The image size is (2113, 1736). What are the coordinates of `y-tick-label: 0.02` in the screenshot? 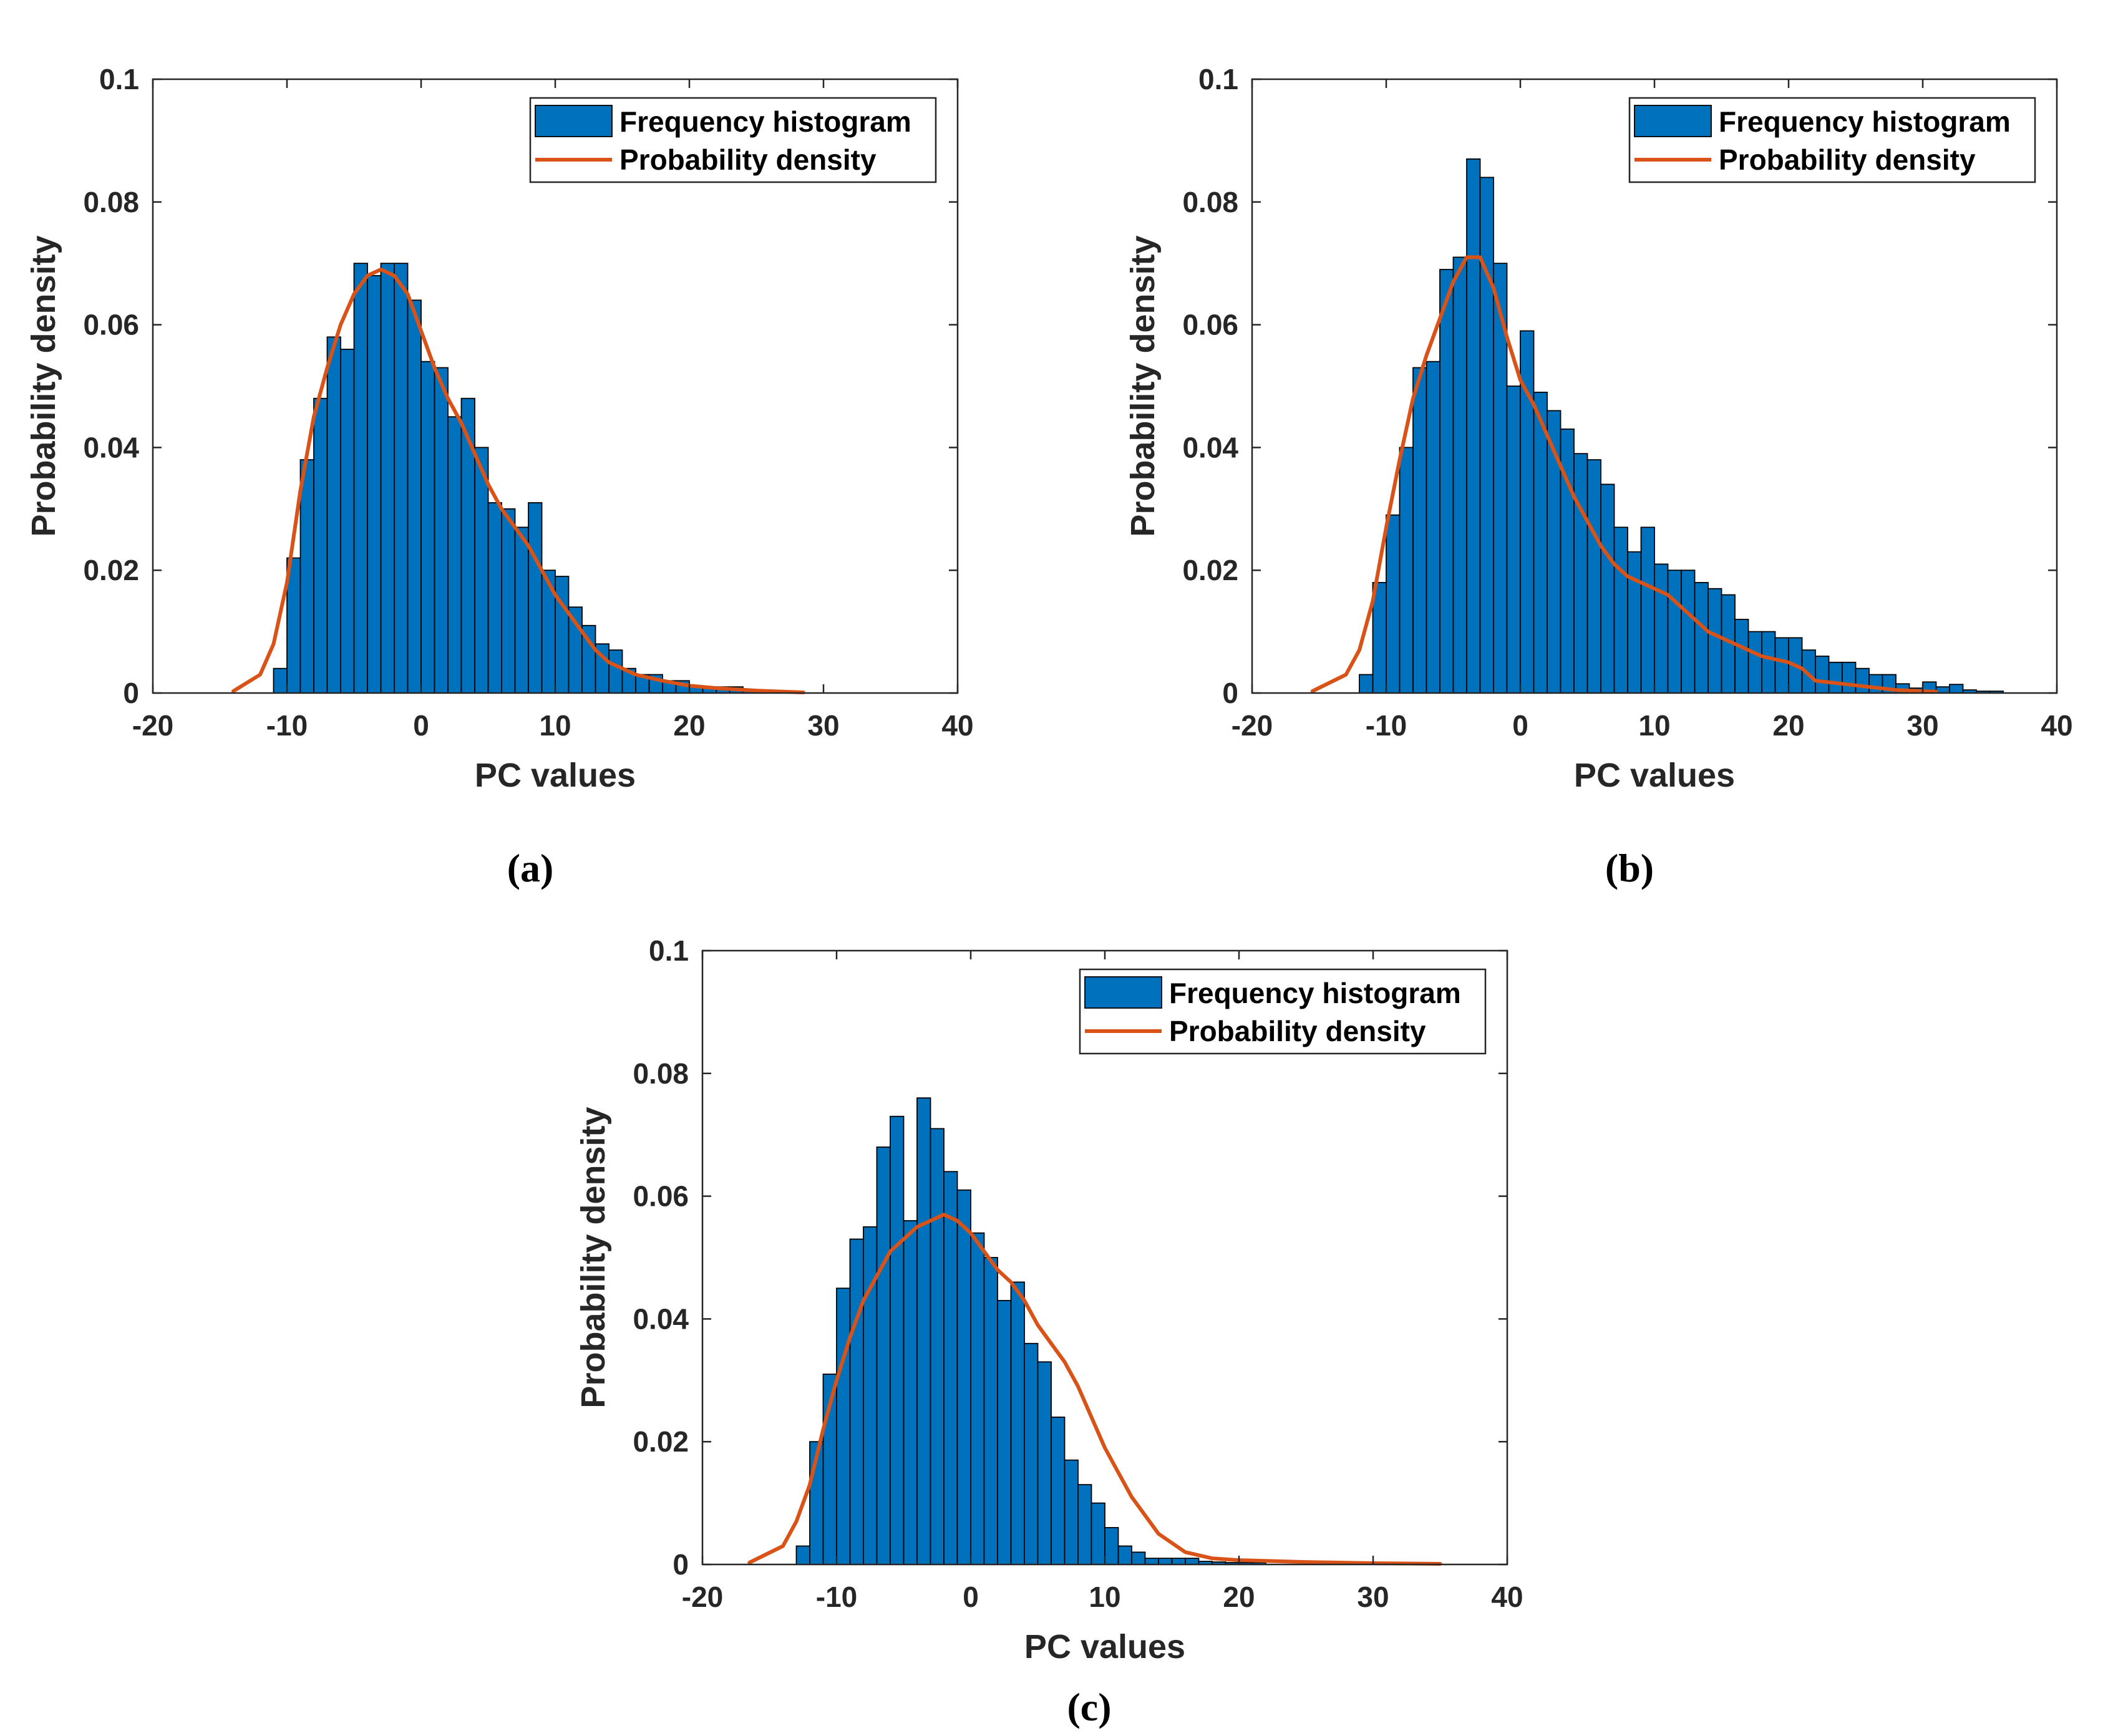 It's located at (661, 1441).